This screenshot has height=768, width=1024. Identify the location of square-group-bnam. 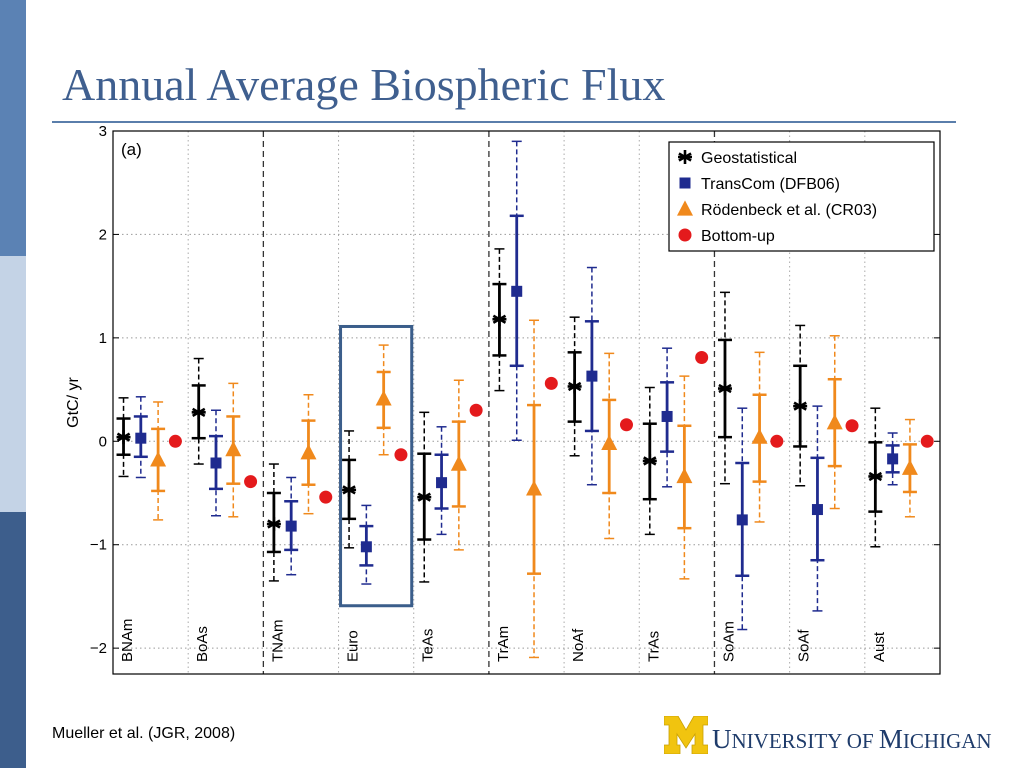
(140, 437).